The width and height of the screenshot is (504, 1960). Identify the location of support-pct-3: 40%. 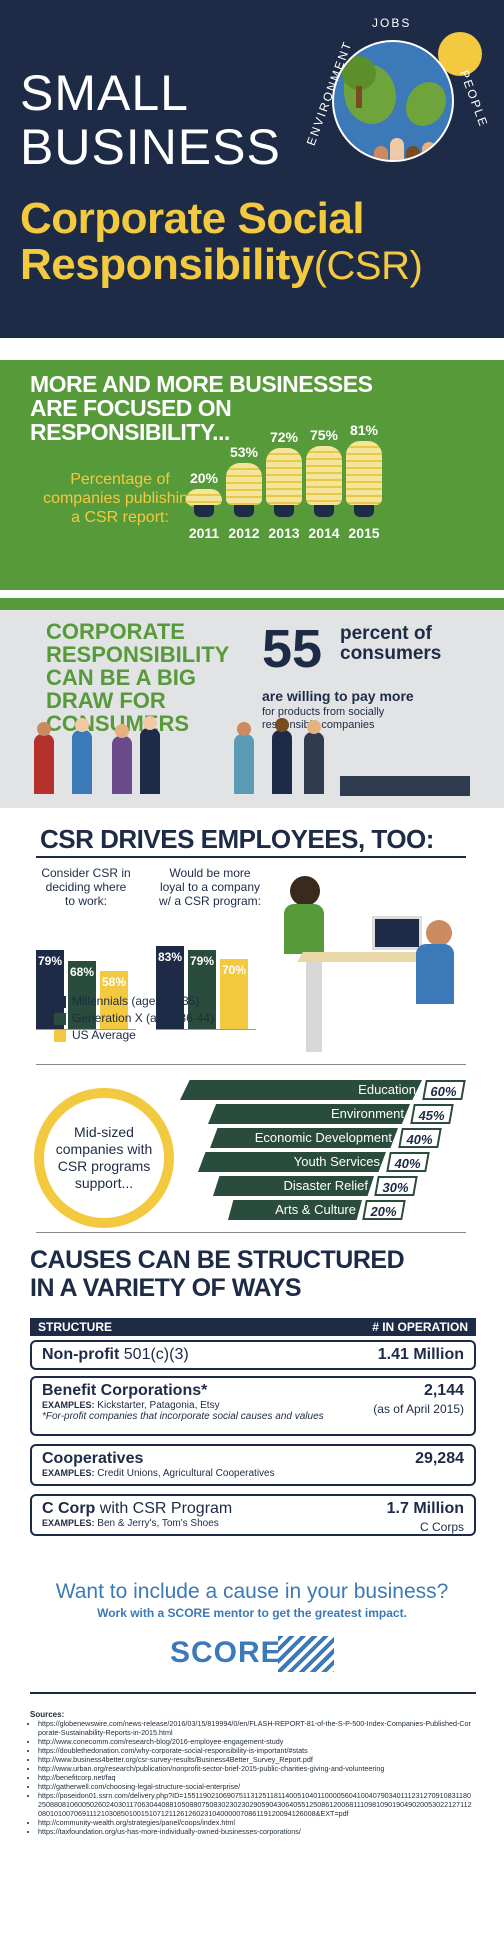
(408, 1162).